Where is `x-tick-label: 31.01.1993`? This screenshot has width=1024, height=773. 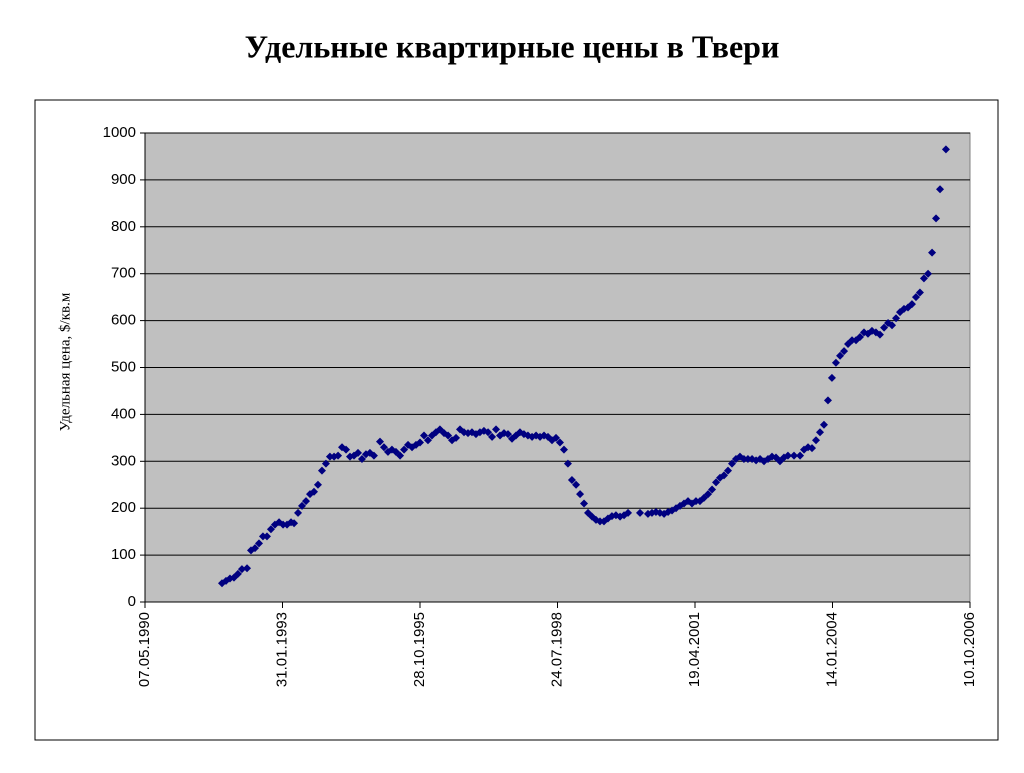 x-tick-label: 31.01.1993 is located at coordinates (281, 649).